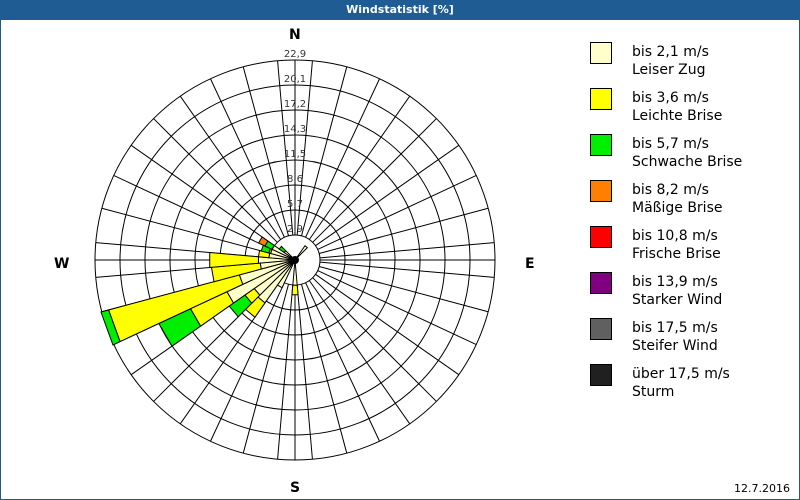 The height and width of the screenshot is (500, 800). Describe the element at coordinates (62, 264) in the screenshot. I see `compass-west: W` at that location.